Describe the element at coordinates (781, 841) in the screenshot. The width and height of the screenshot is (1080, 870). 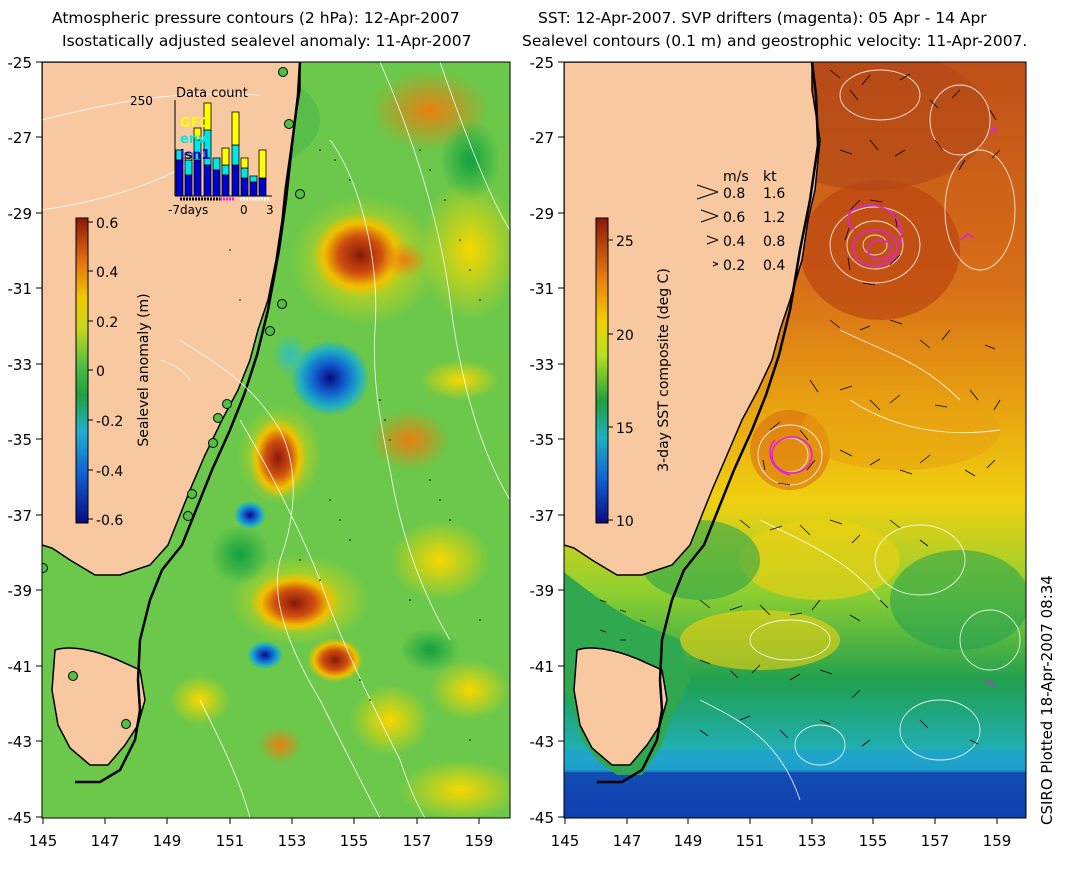
I see `right-lon-labels: 145 147 149 151 153 155 157 159` at that location.